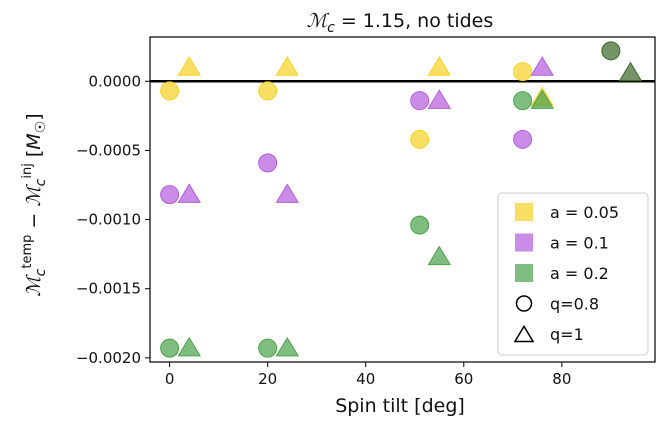  Describe the element at coordinates (524, 303) in the screenshot. I see `legend-marker-circle` at that location.